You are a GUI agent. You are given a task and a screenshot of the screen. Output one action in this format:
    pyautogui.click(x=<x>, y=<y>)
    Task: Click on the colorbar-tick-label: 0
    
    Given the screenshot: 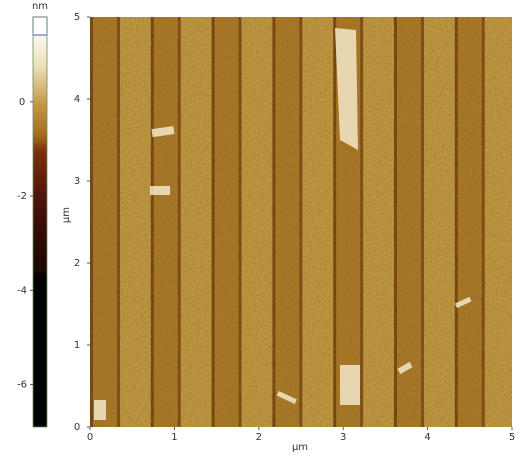 What is the action you would take?
    pyautogui.click(x=22, y=102)
    